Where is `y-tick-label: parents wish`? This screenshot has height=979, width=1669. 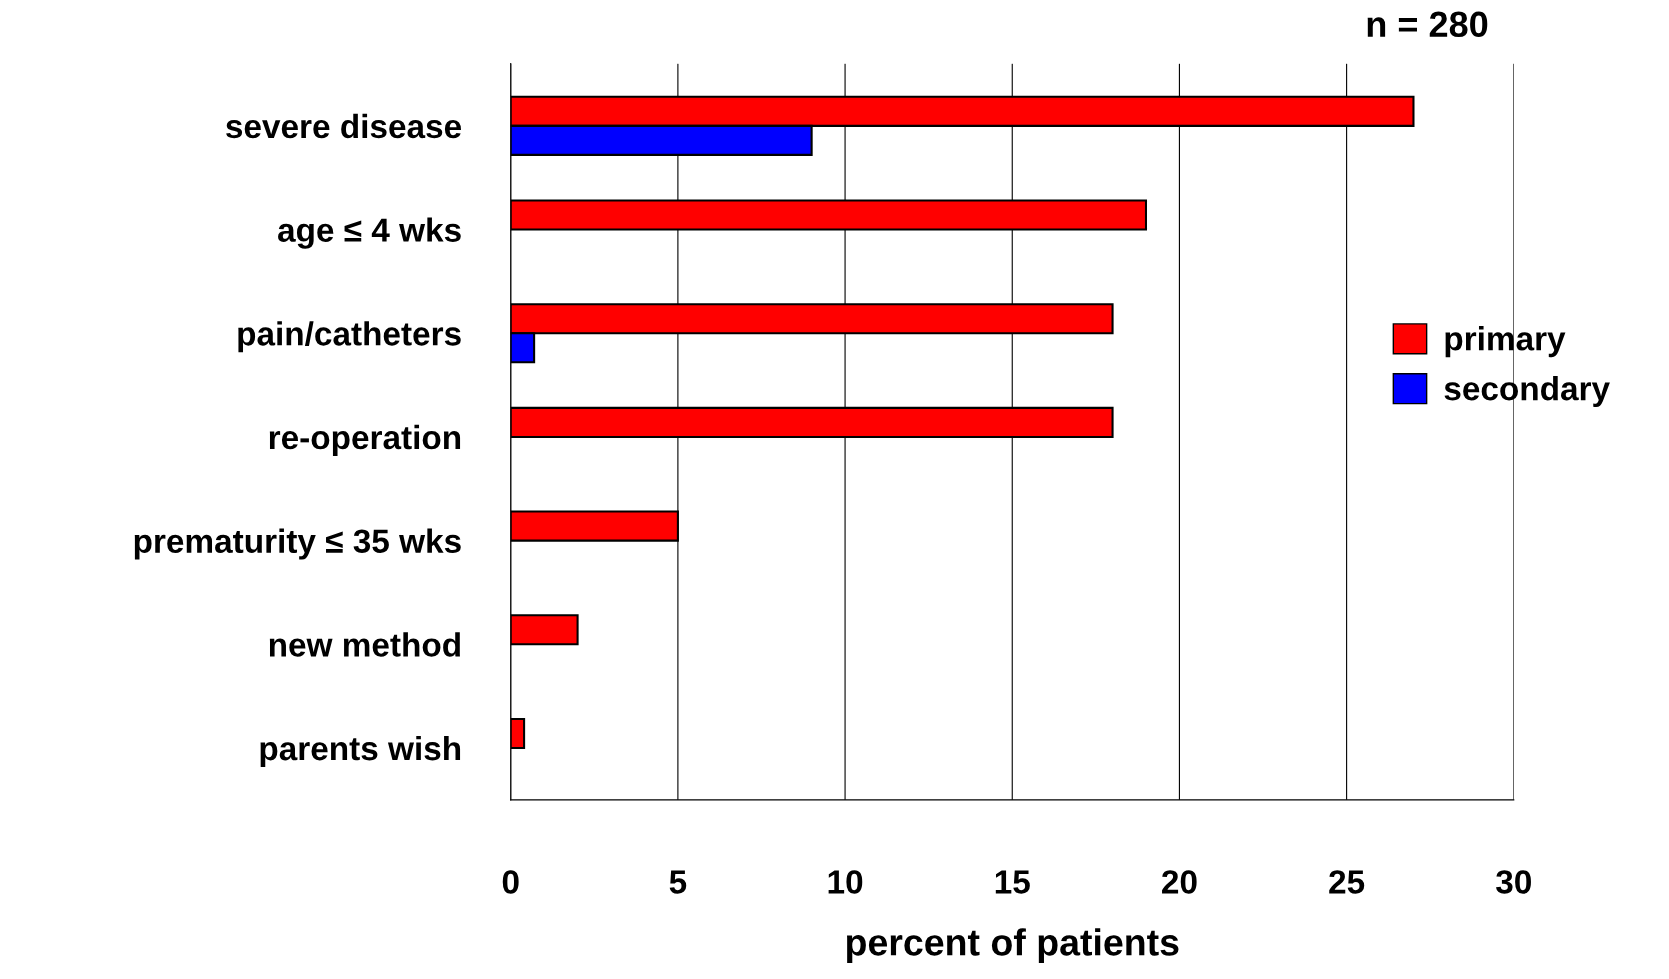
y-tick-label: parents wish is located at coordinates (360, 751).